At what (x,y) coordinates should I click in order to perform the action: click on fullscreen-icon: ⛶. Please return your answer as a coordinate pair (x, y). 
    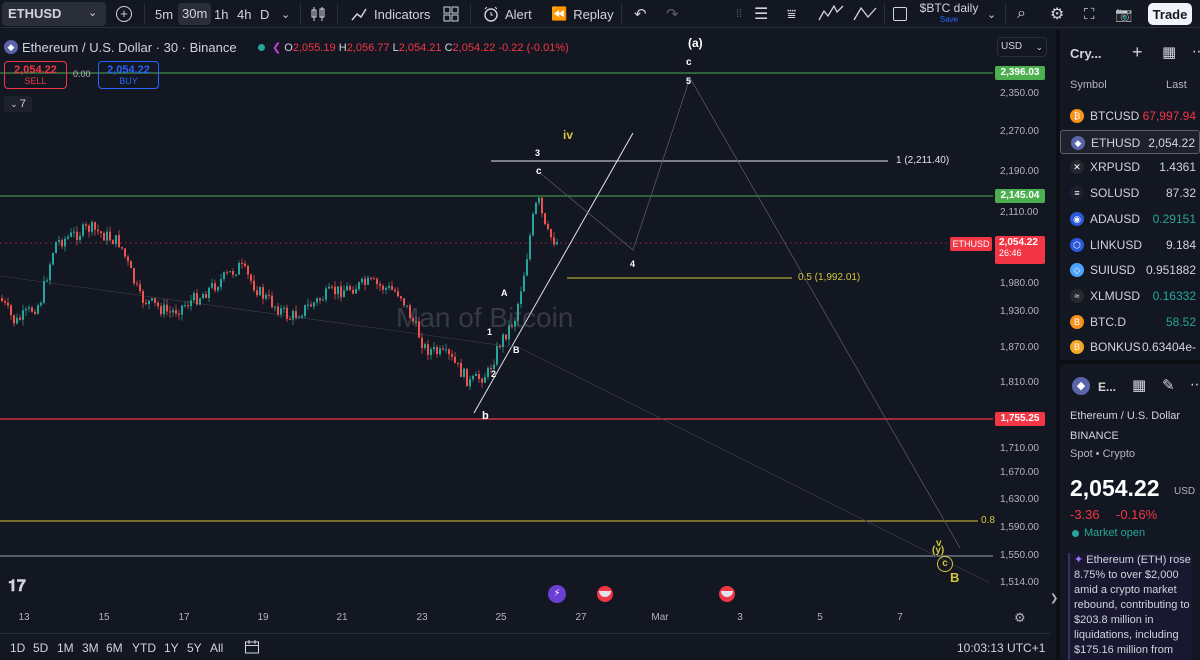
    Looking at the image, I should click on (1089, 14).